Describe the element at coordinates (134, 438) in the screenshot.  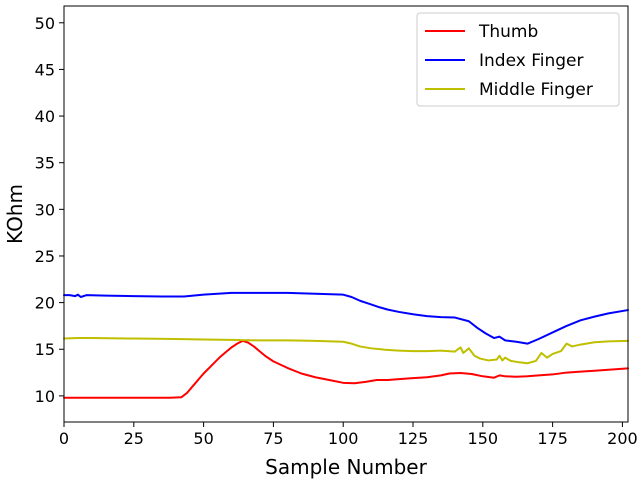
I see `x-tick-label: 25` at that location.